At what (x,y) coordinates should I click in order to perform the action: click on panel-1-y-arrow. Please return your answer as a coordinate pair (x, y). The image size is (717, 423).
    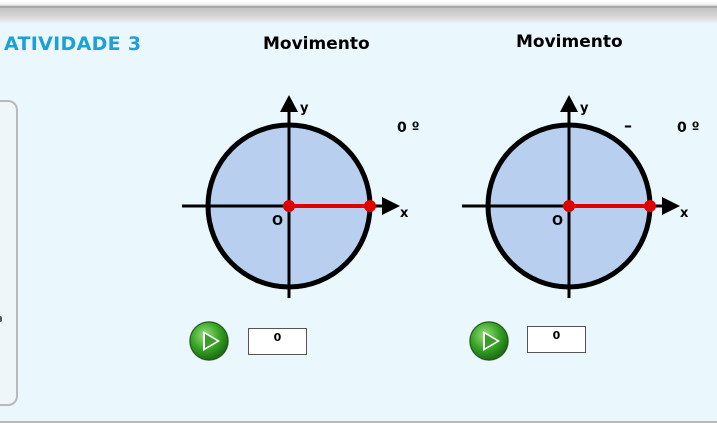
    Looking at the image, I should click on (289, 103).